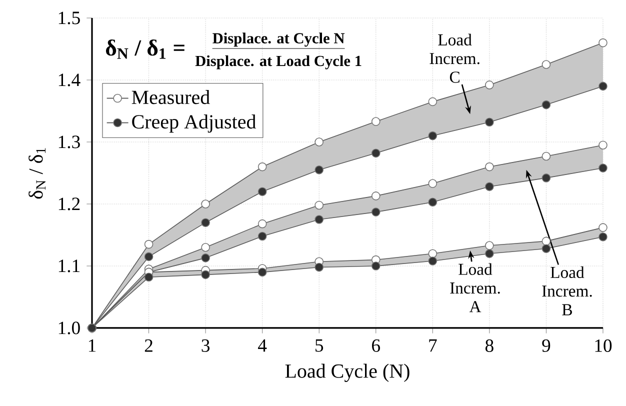 The height and width of the screenshot is (406, 626). Describe the element at coordinates (489, 345) in the screenshot. I see `x-tick-label: 8` at that location.